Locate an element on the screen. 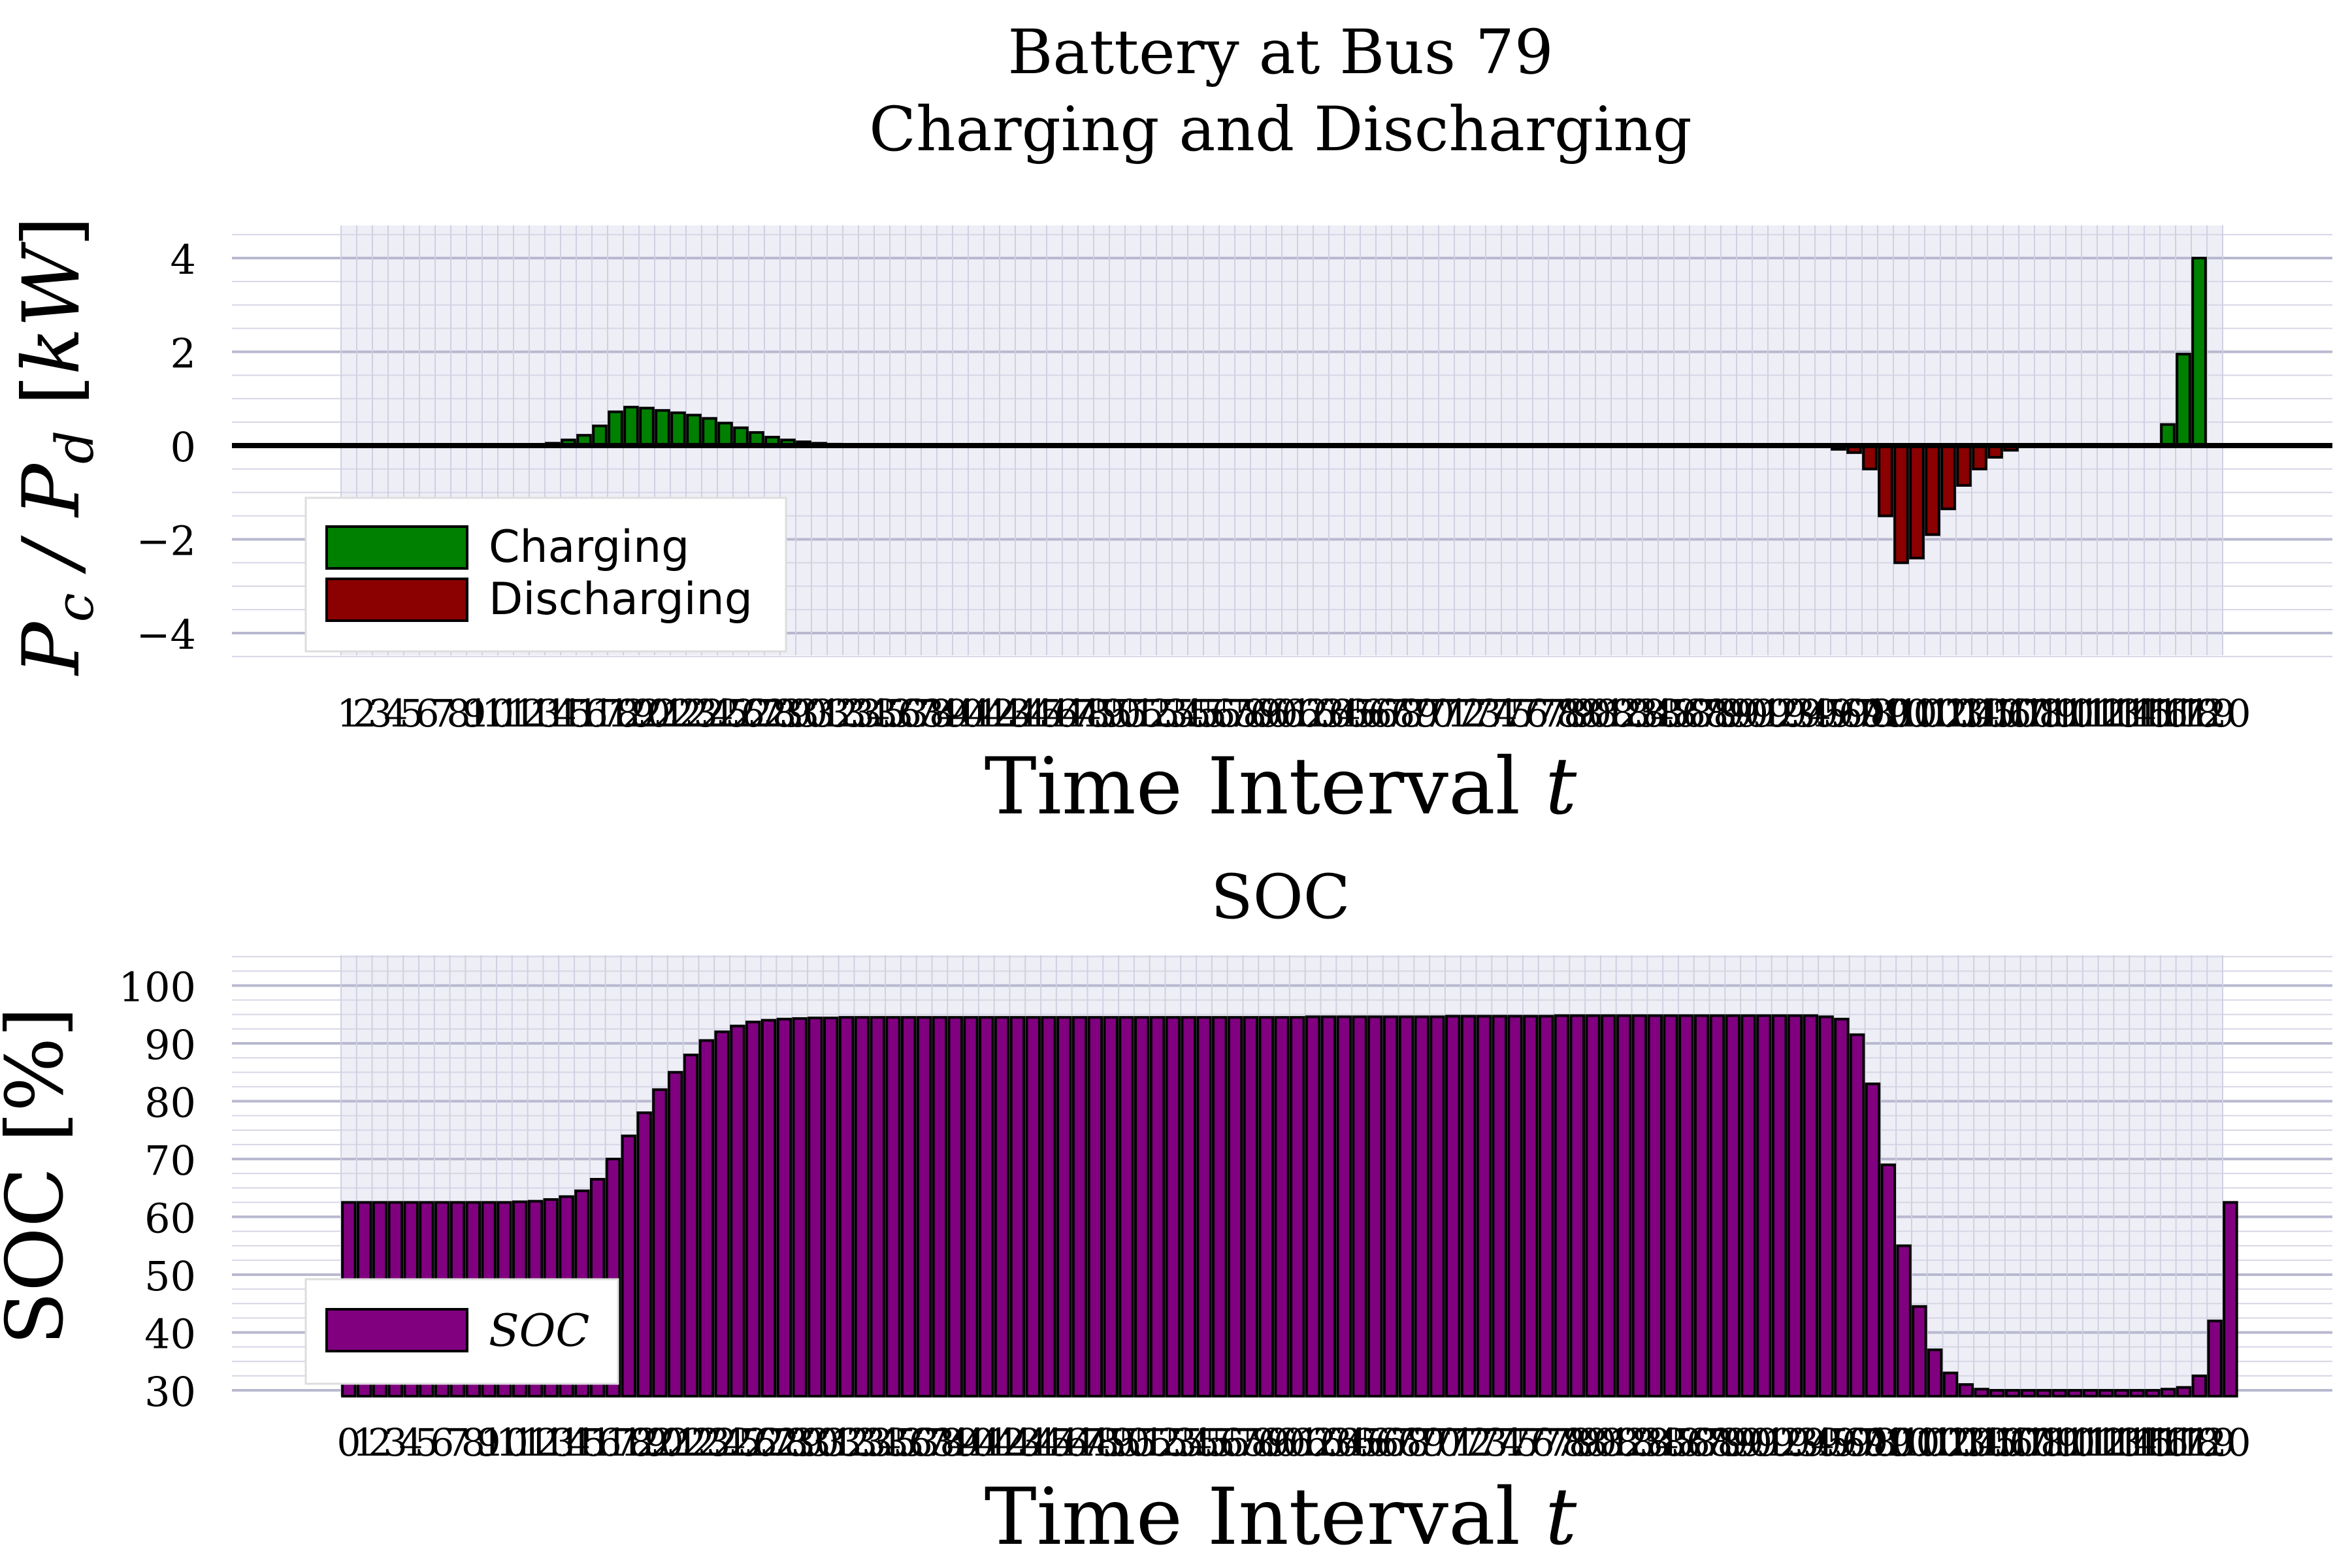  chart2-x-tick-label: 74 is located at coordinates (1499, 1442).